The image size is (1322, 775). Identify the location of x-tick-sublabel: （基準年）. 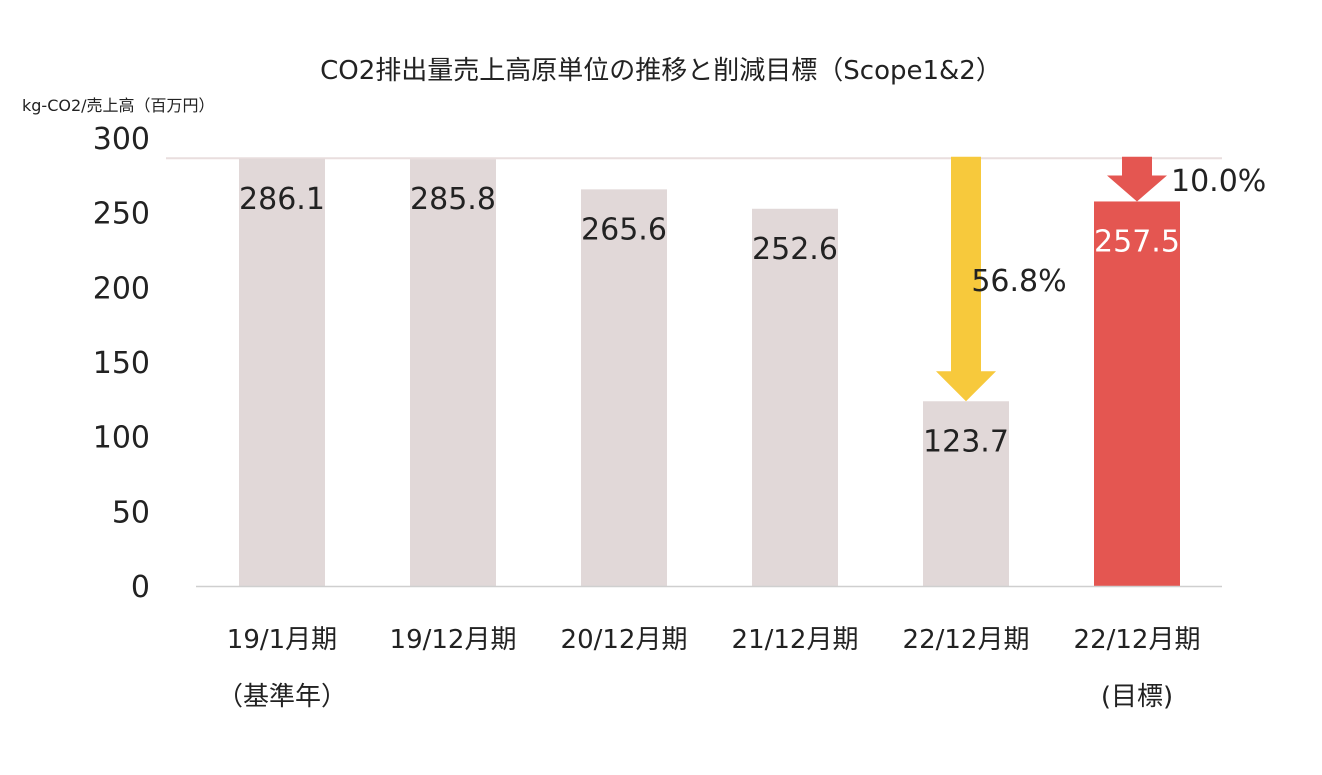
(282, 697).